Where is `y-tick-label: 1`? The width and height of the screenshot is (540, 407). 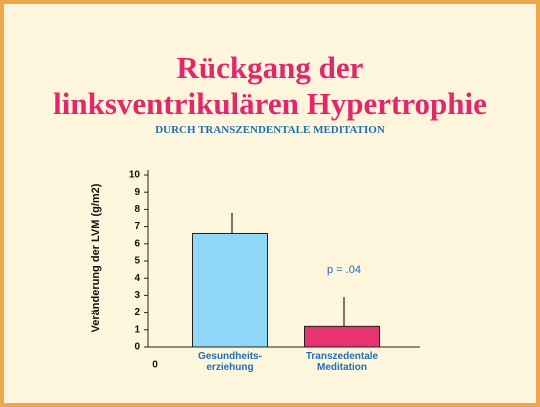
y-tick-label: 1 is located at coordinates (137, 329).